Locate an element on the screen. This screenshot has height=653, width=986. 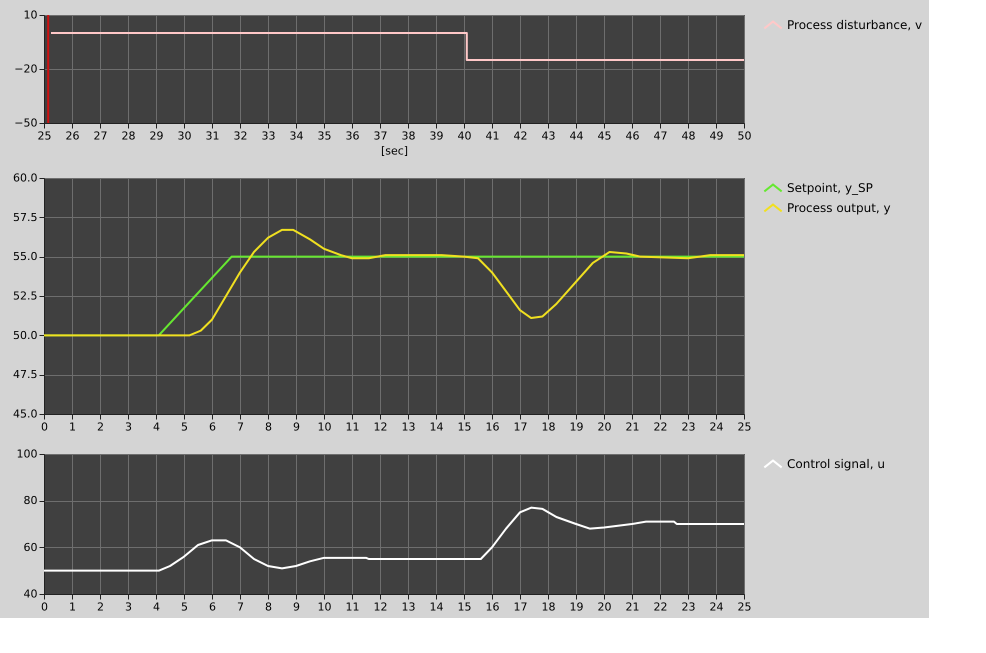
x-tick-label: 32 is located at coordinates (241, 136).